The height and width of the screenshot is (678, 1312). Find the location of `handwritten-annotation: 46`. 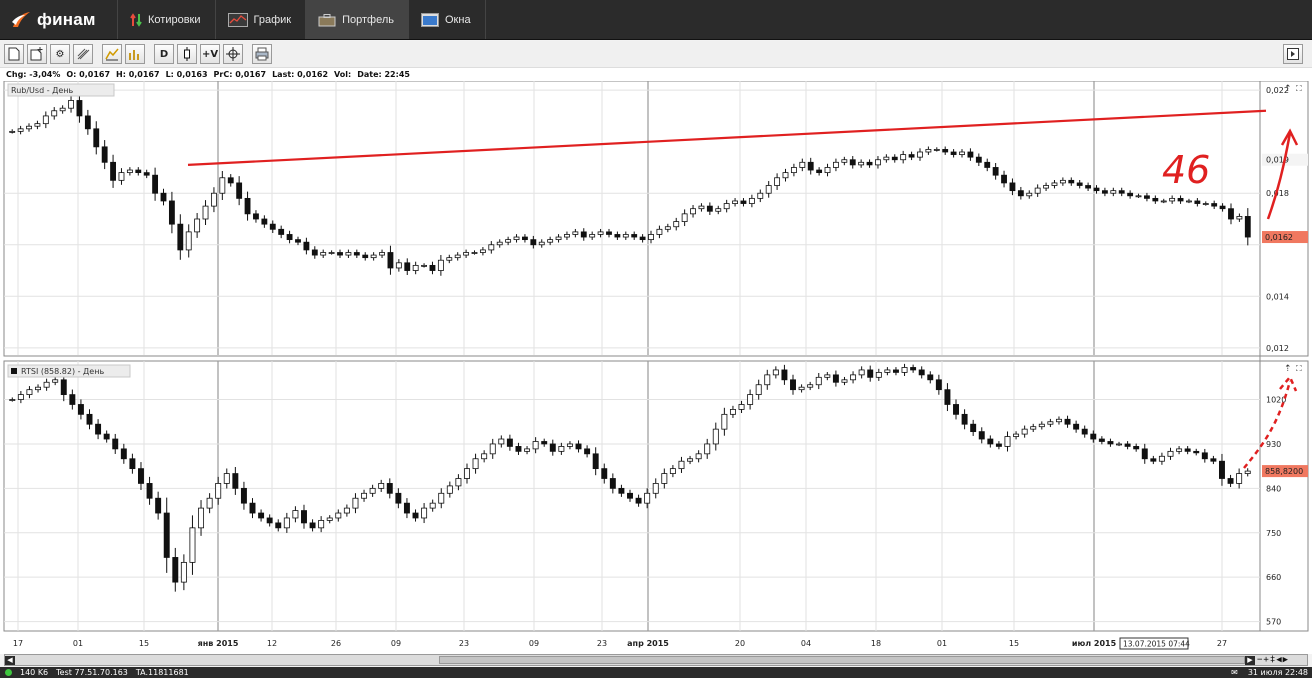

handwritten-annotation: 46 is located at coordinates (1230, 298).